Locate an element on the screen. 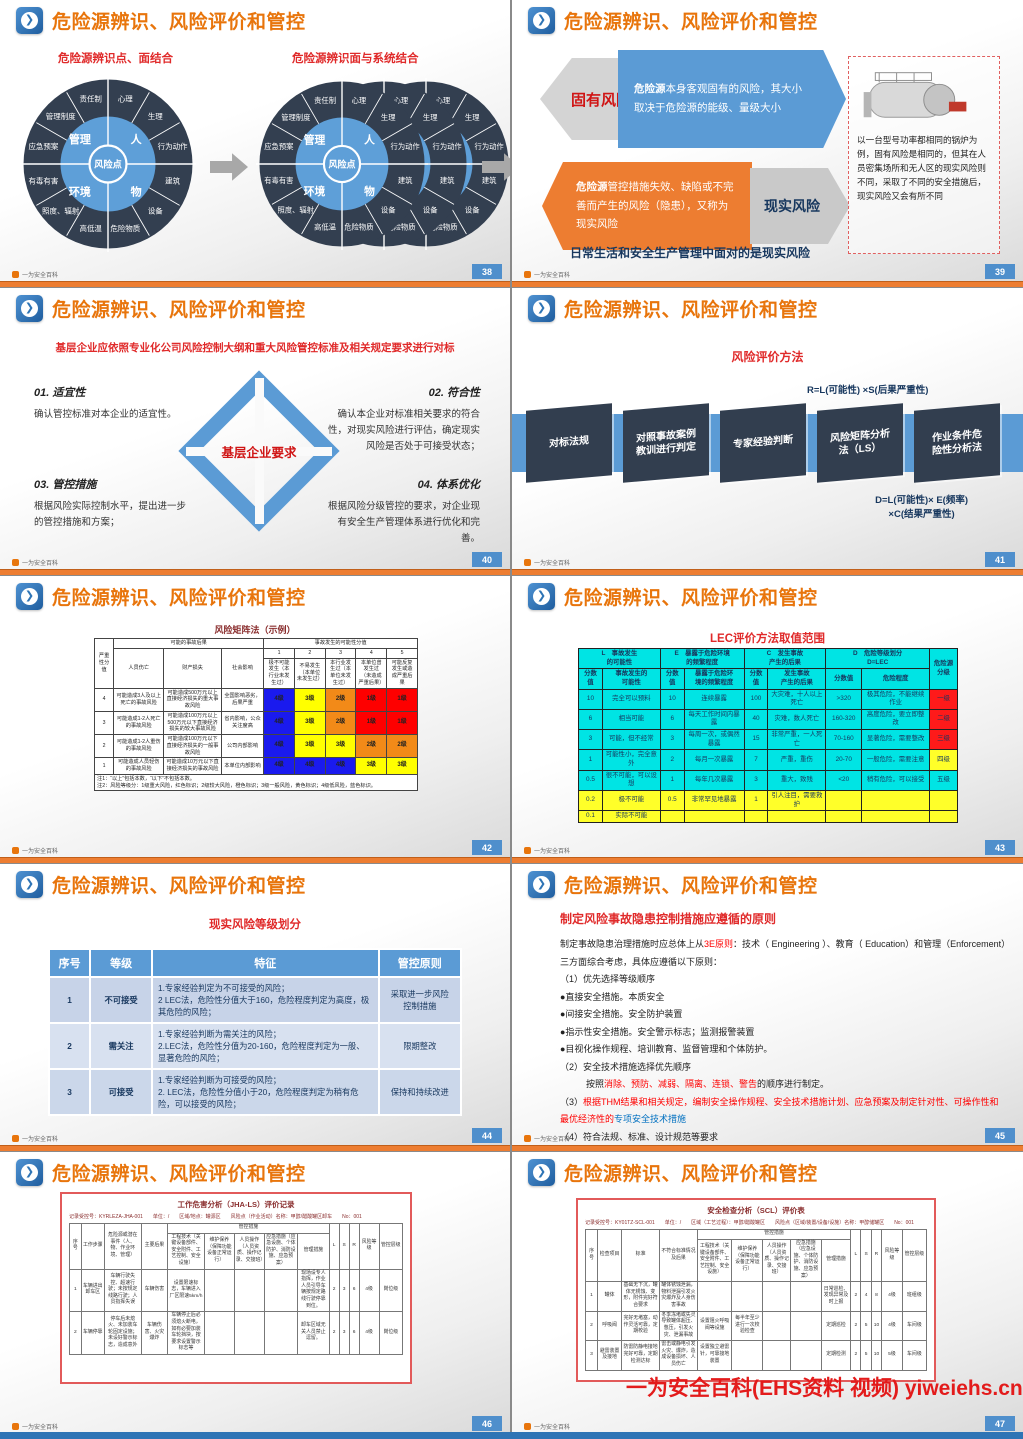 This screenshot has height=1439, width=1023. table-cell: 基础无下沉，罐体无锈蚀、变形，附件完好符合要求 is located at coordinates (641, 1296).